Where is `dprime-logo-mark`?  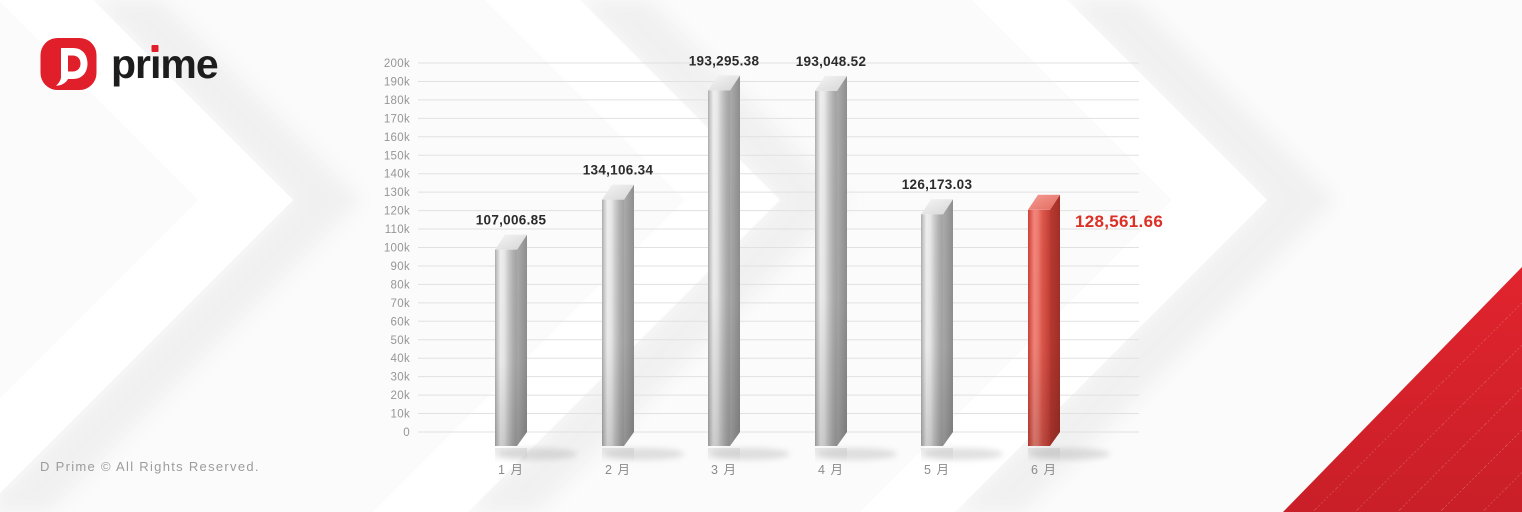 dprime-logo-mark is located at coordinates (68, 64).